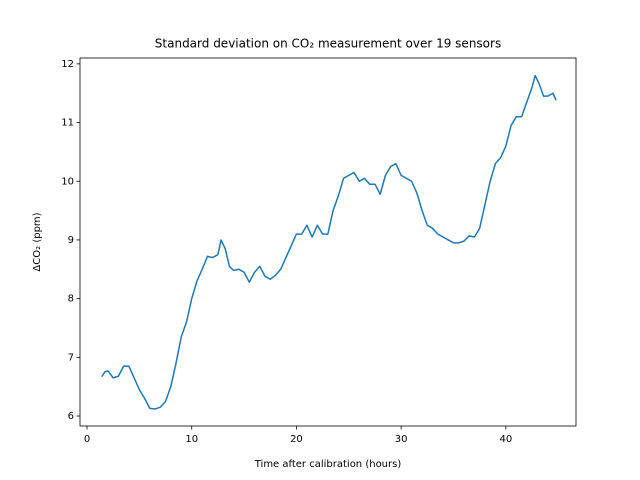 The width and height of the screenshot is (640, 480). Describe the element at coordinates (505, 439) in the screenshot. I see `x-tick-label: 40` at that location.